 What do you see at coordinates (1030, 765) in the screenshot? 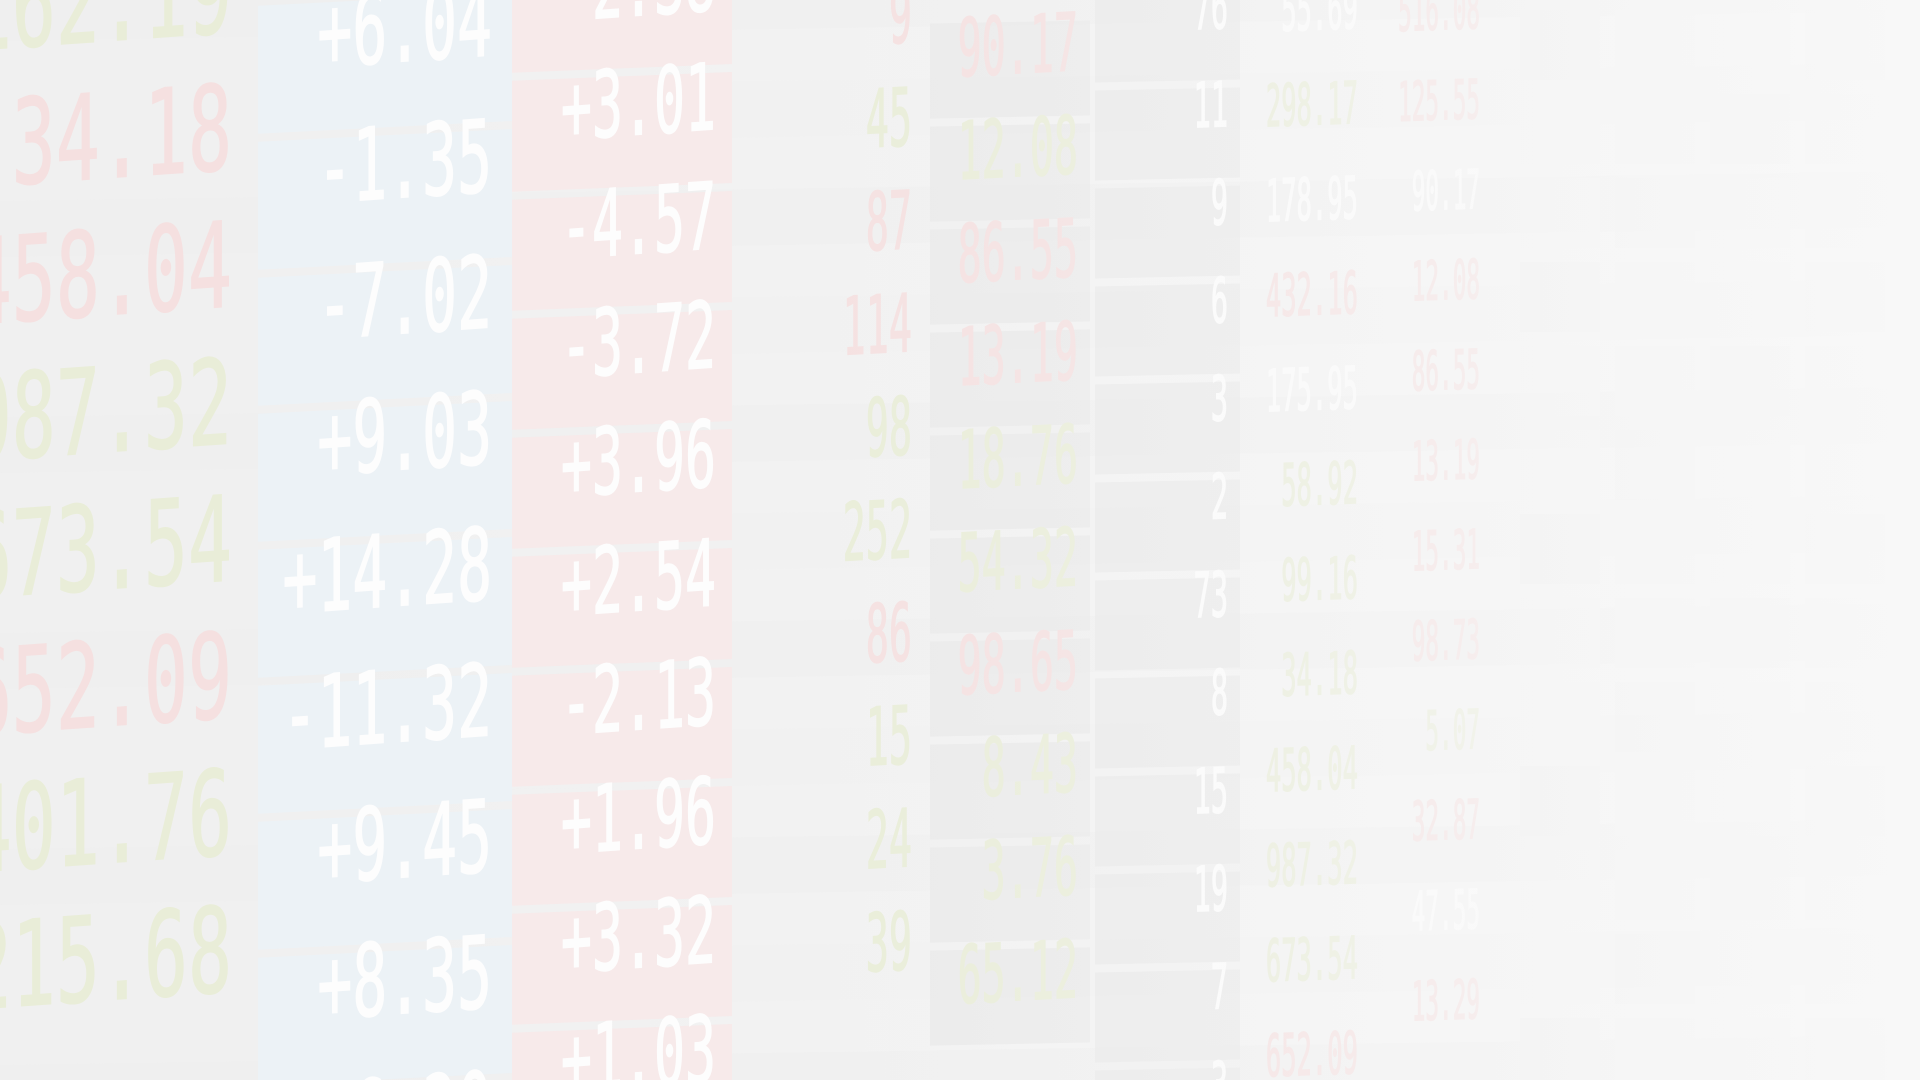
I see `last-value: 8.43` at bounding box center [1030, 765].